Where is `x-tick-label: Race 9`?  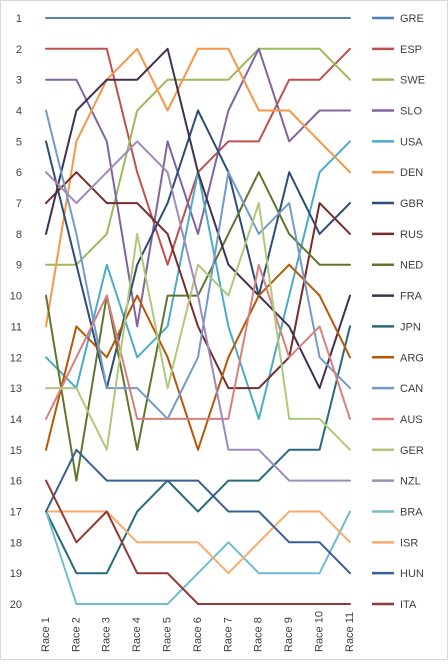
x-tick-label: Race 9 is located at coordinates (289, 634).